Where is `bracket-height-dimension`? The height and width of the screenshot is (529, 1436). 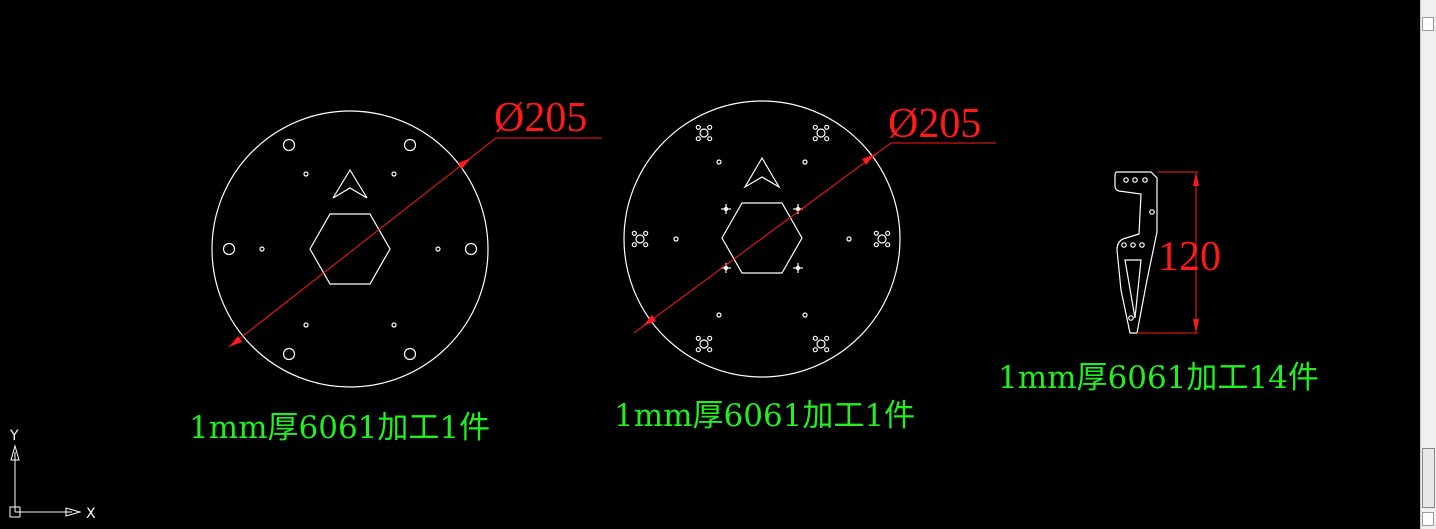 bracket-height-dimension is located at coordinates (1168, 252).